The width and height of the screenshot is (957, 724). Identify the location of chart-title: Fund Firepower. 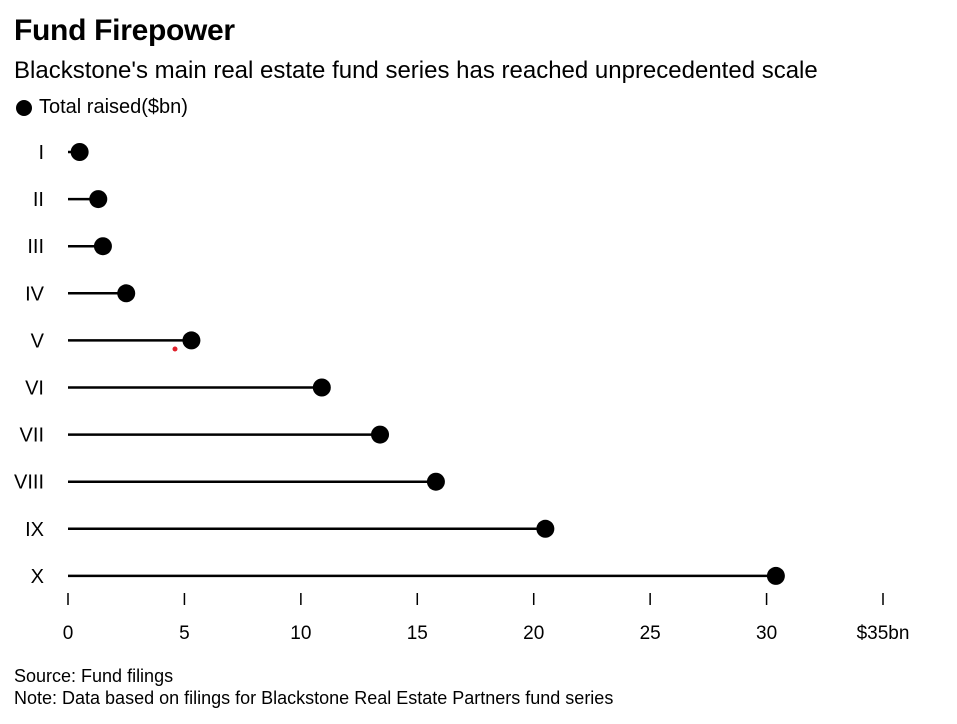
(124, 30).